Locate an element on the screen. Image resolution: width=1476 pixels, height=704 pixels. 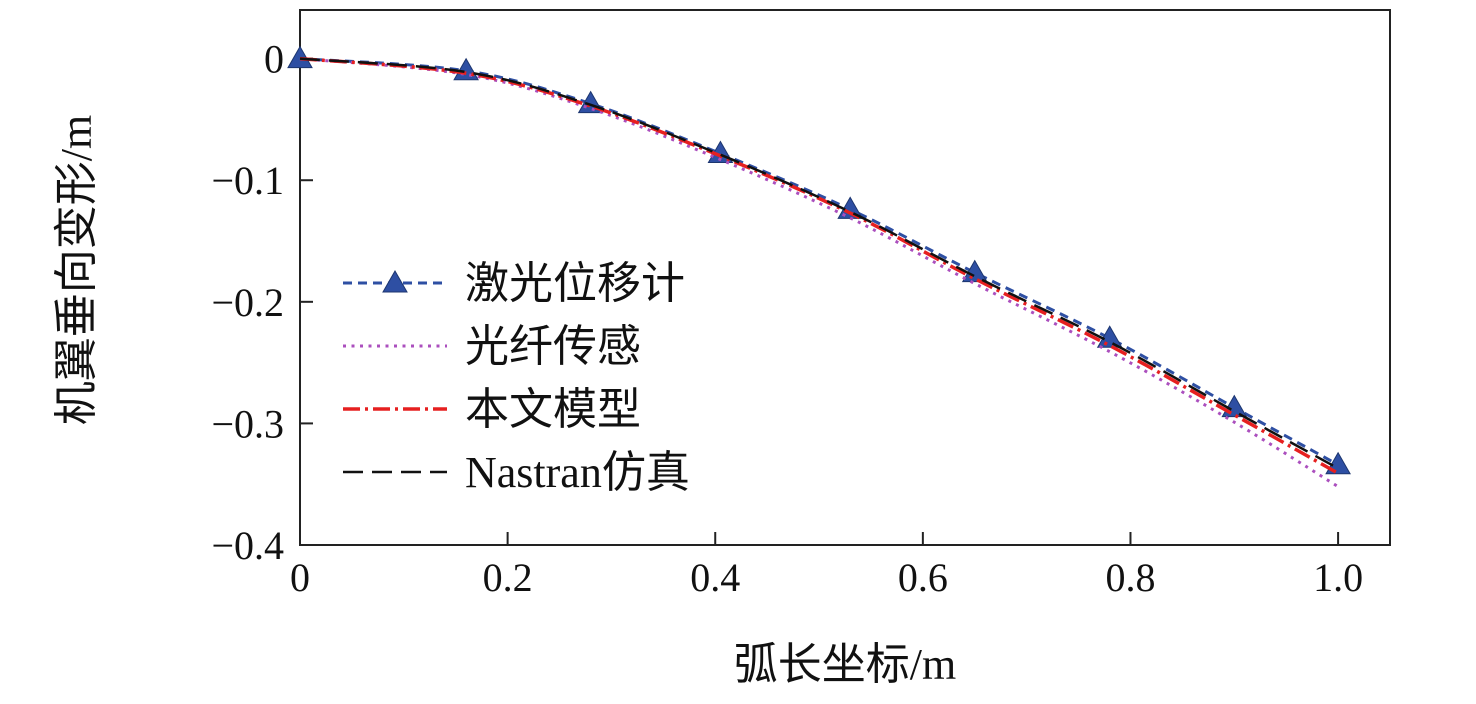
legend-label-fiber: 光纤传感 is located at coordinates (553, 346).